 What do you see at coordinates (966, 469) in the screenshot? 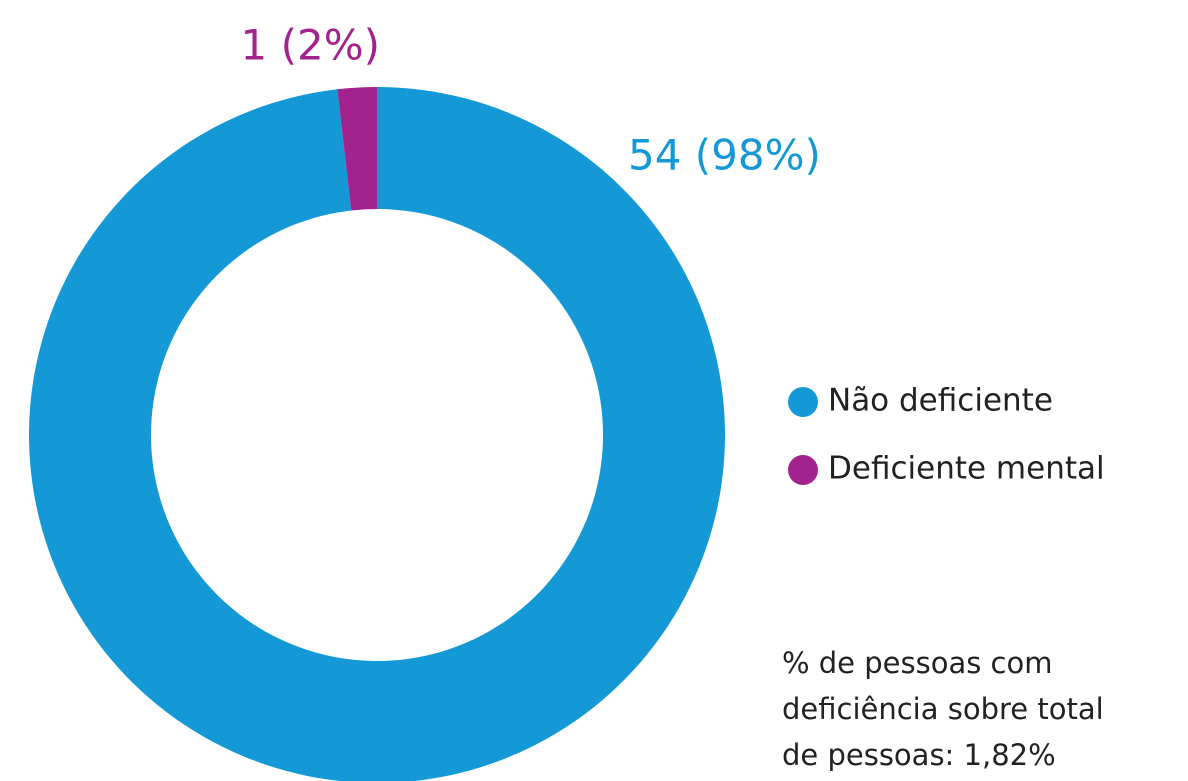
I see `legend-label: Deficiente mental` at bounding box center [966, 469].